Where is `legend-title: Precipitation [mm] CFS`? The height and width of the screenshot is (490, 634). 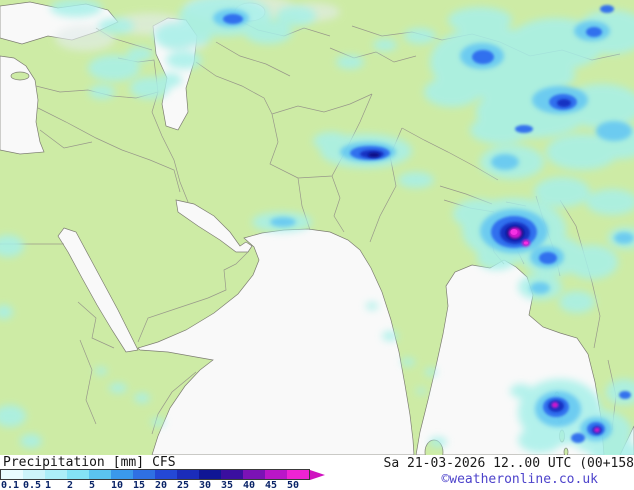
legend-title: Precipitation [mm] CFS is located at coordinates (93, 462).